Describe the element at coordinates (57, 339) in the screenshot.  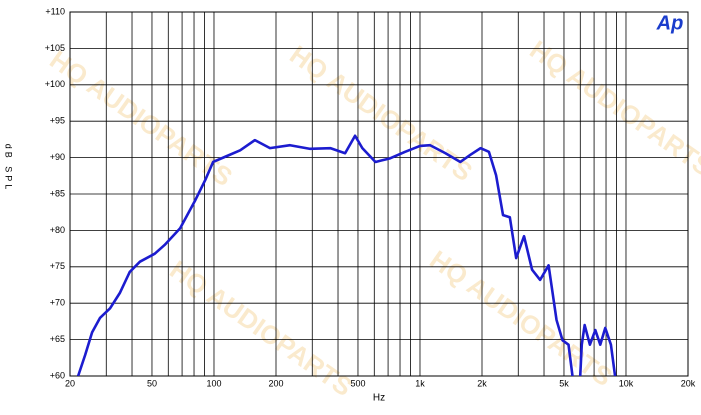
I see `y-tick-label: +65` at that location.